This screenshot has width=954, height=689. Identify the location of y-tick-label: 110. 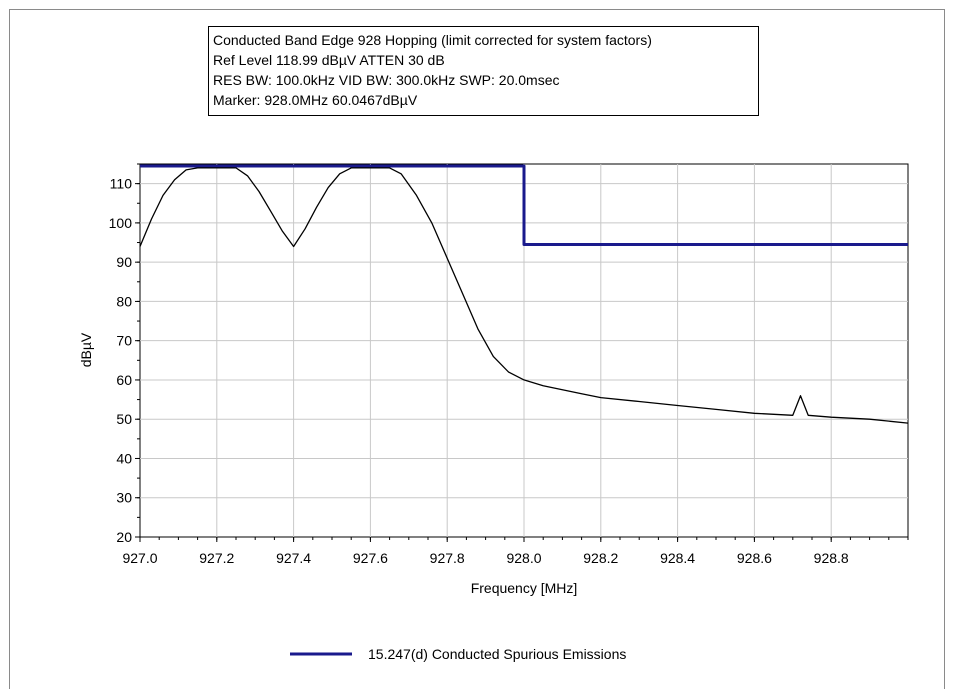
(121, 184).